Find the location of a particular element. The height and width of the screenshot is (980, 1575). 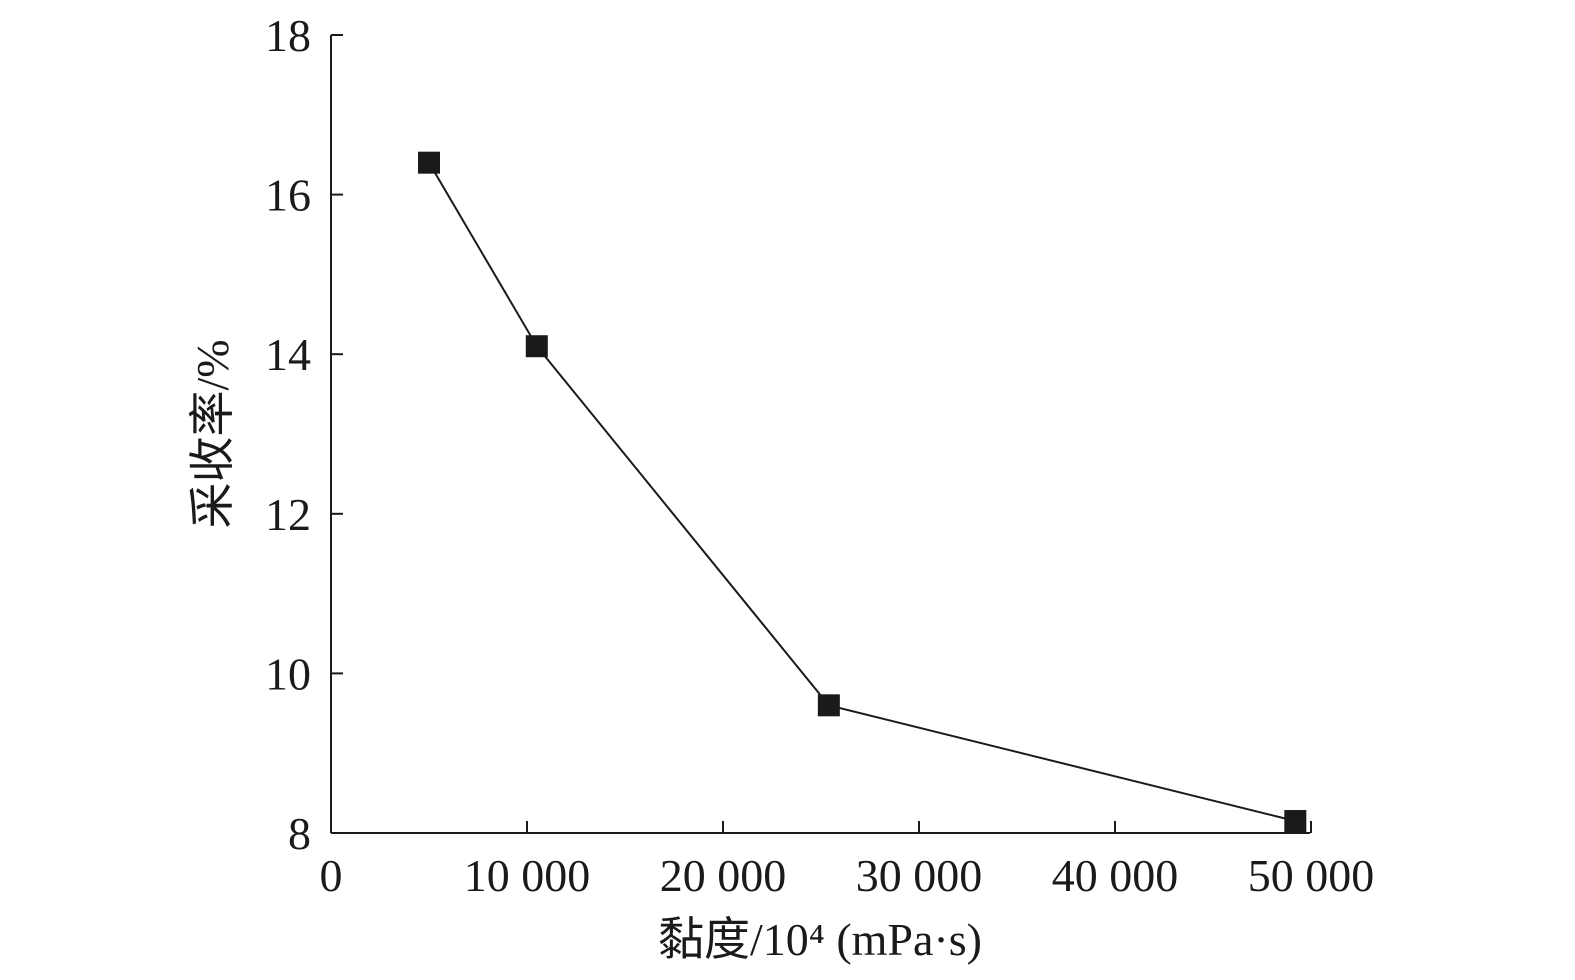

x-tick-label: 10 000 is located at coordinates (527, 875).